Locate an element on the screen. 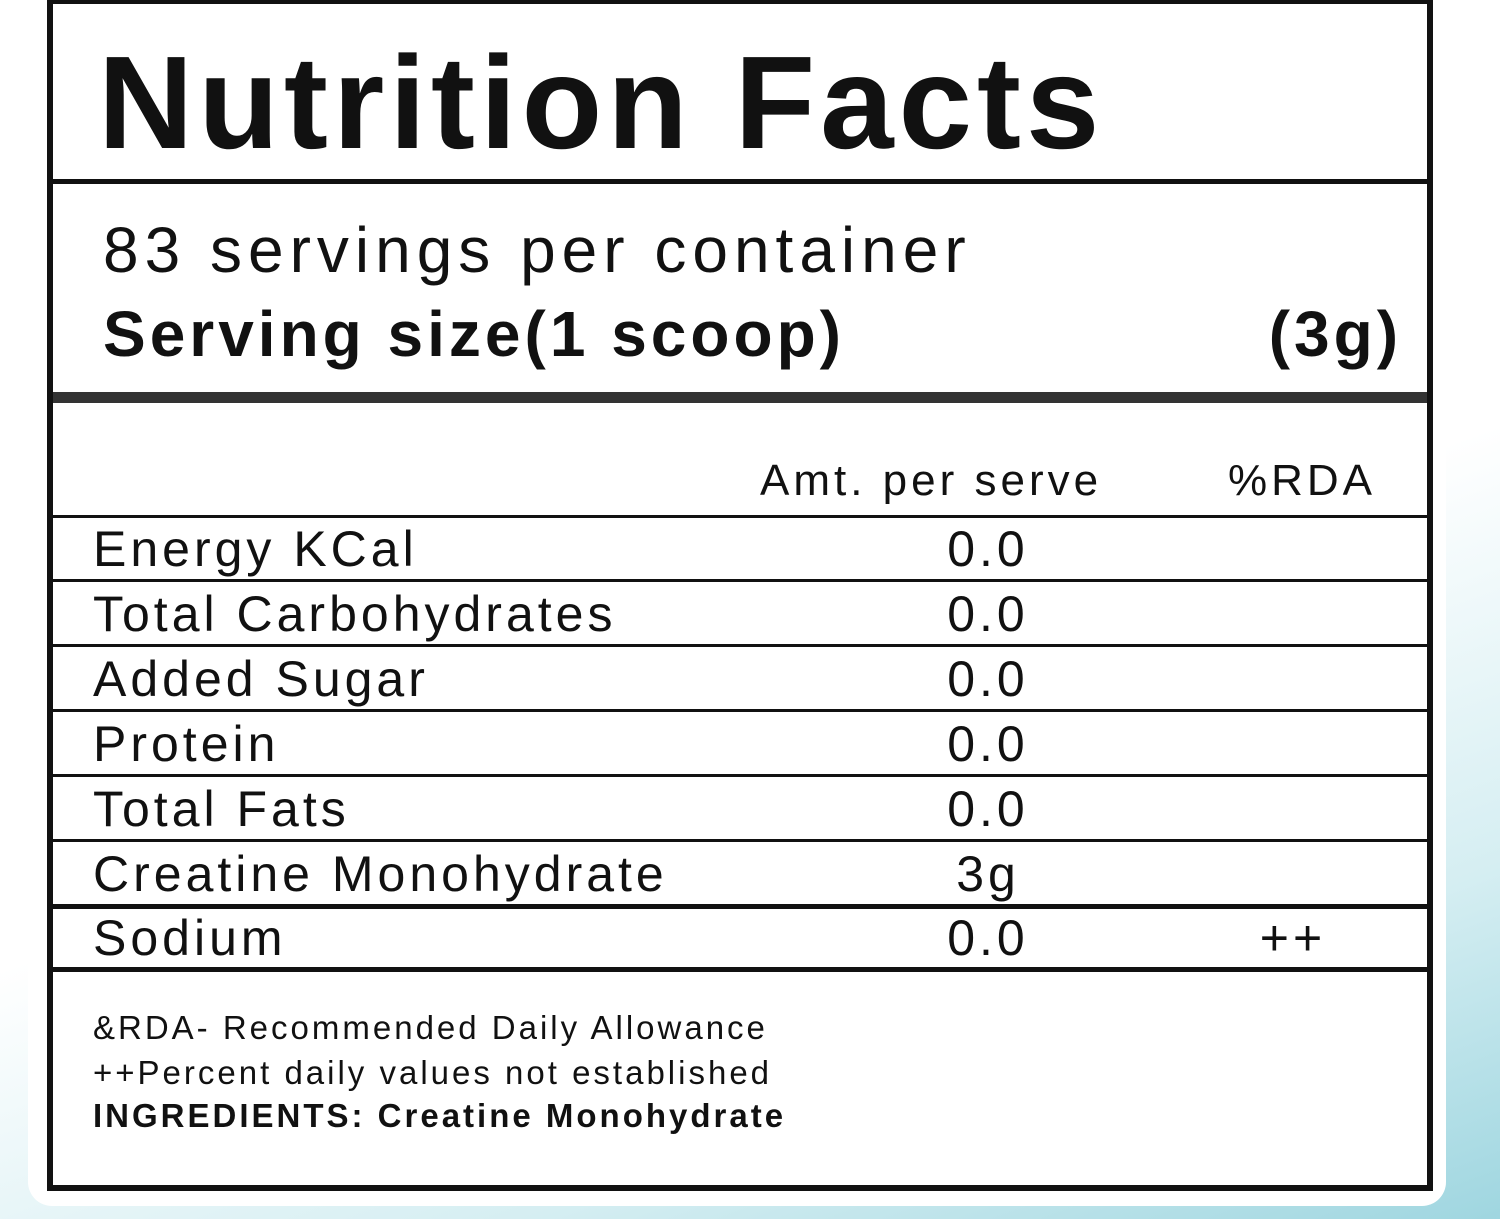 Image resolution: width=1500 pixels, height=1219 pixels. nutrient-name: Energy KCal is located at coordinates (255, 549).